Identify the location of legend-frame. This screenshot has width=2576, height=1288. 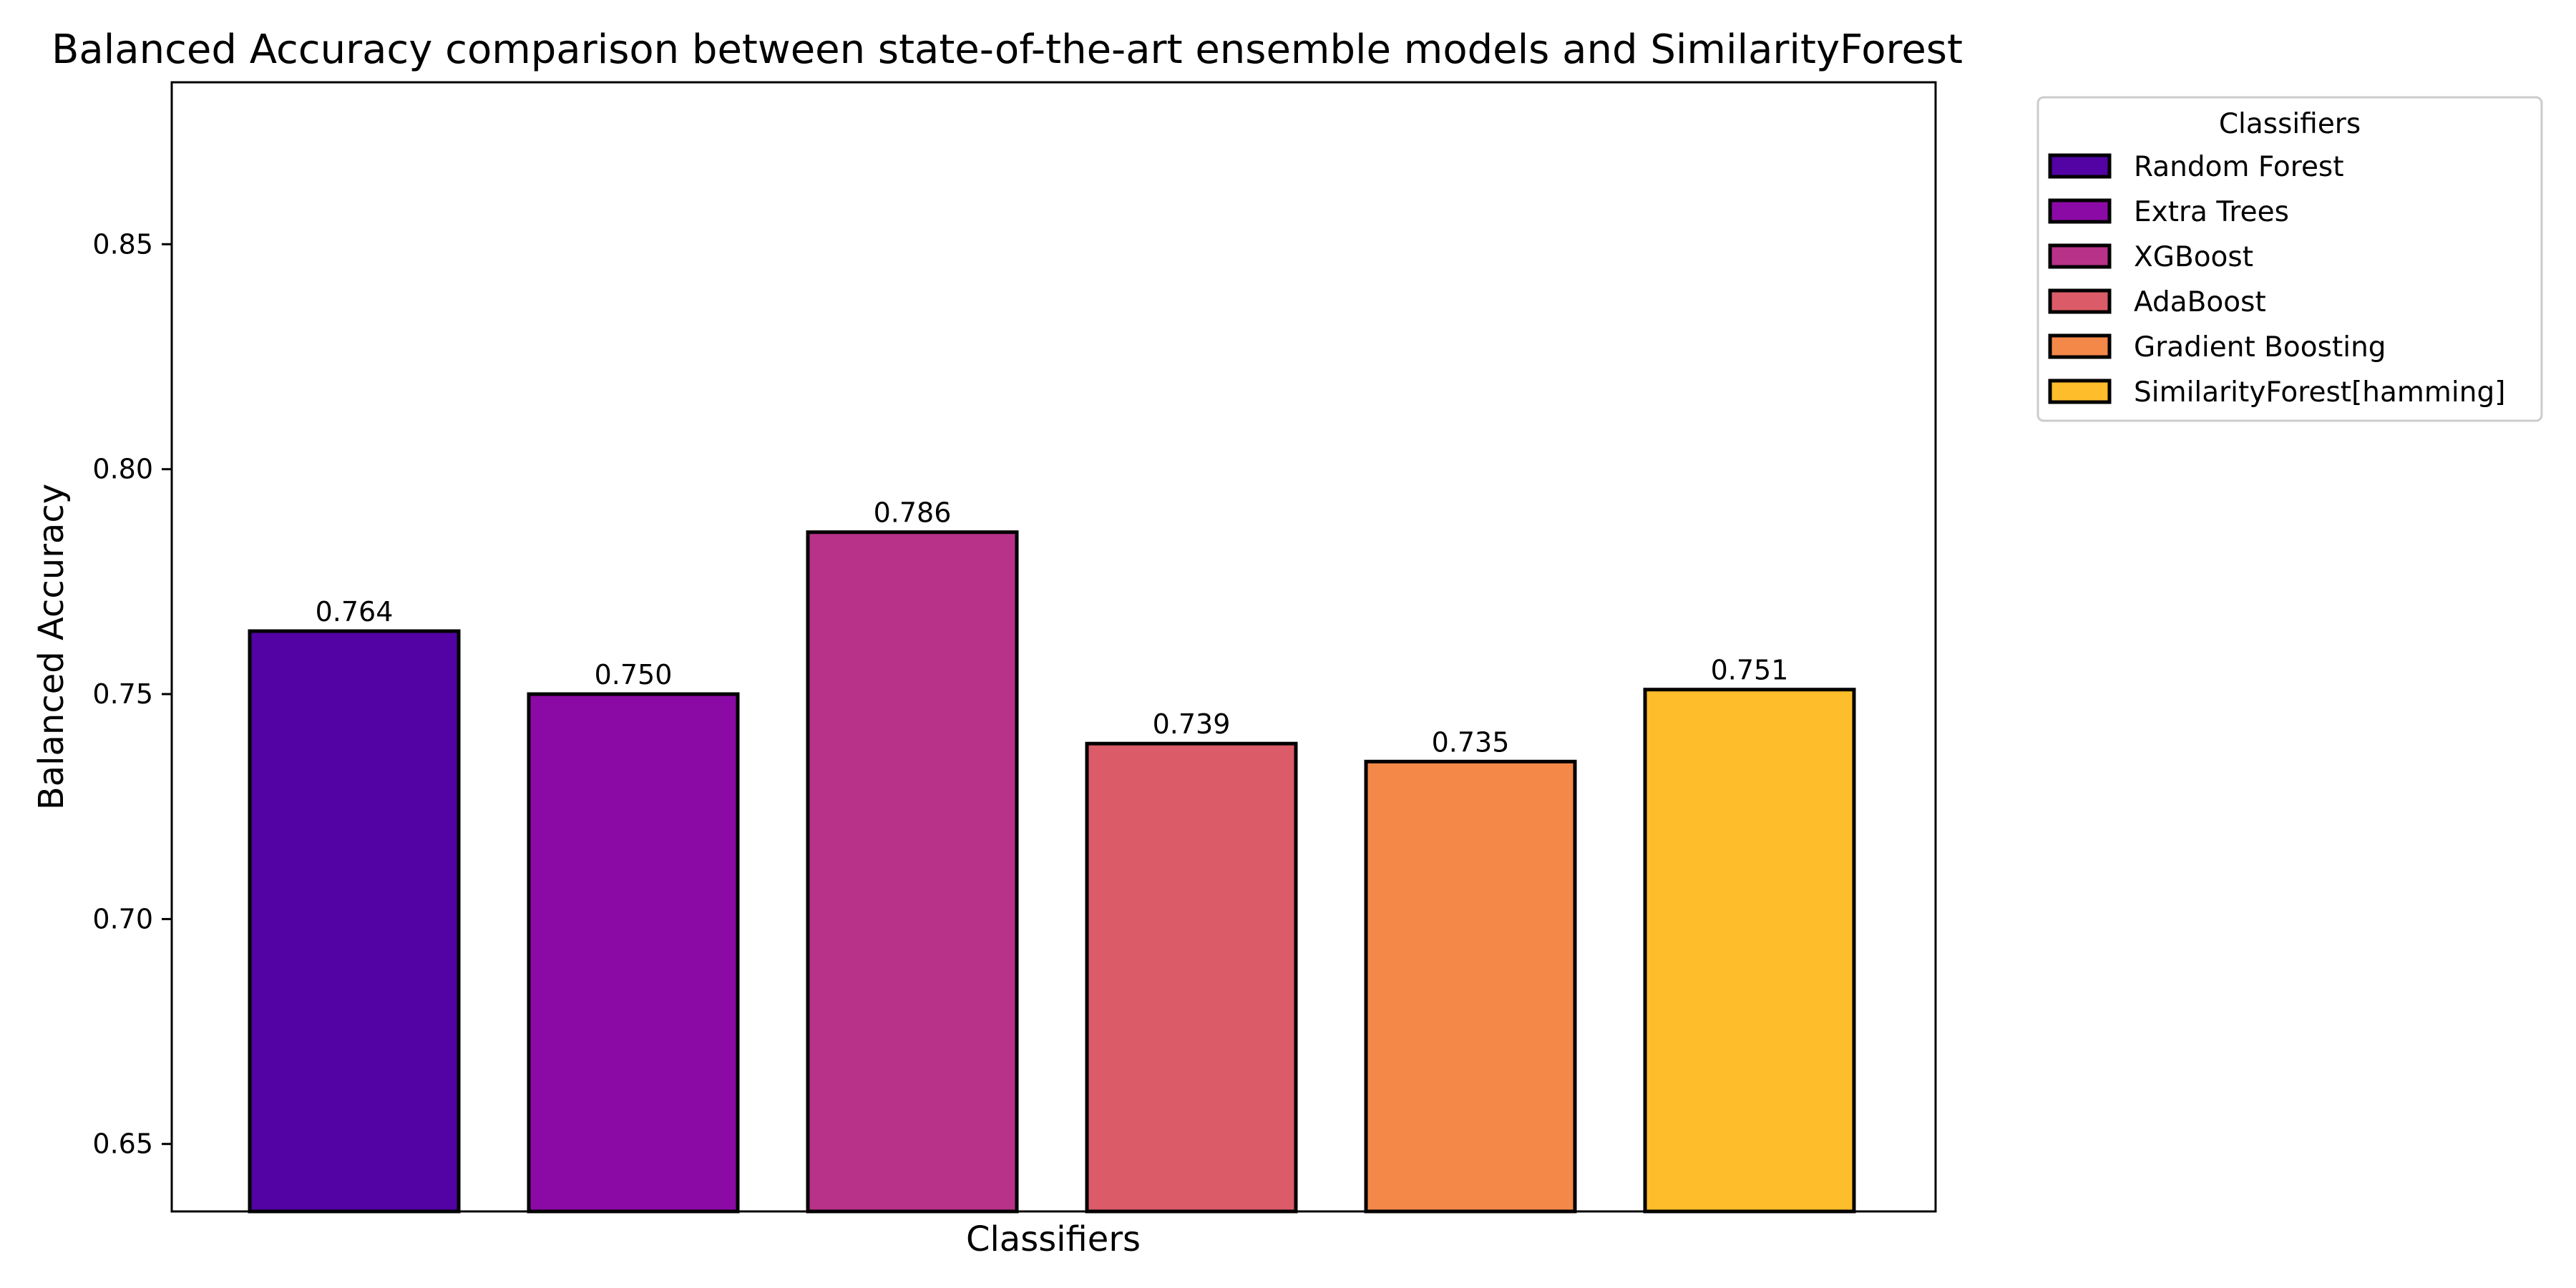
(2289, 259).